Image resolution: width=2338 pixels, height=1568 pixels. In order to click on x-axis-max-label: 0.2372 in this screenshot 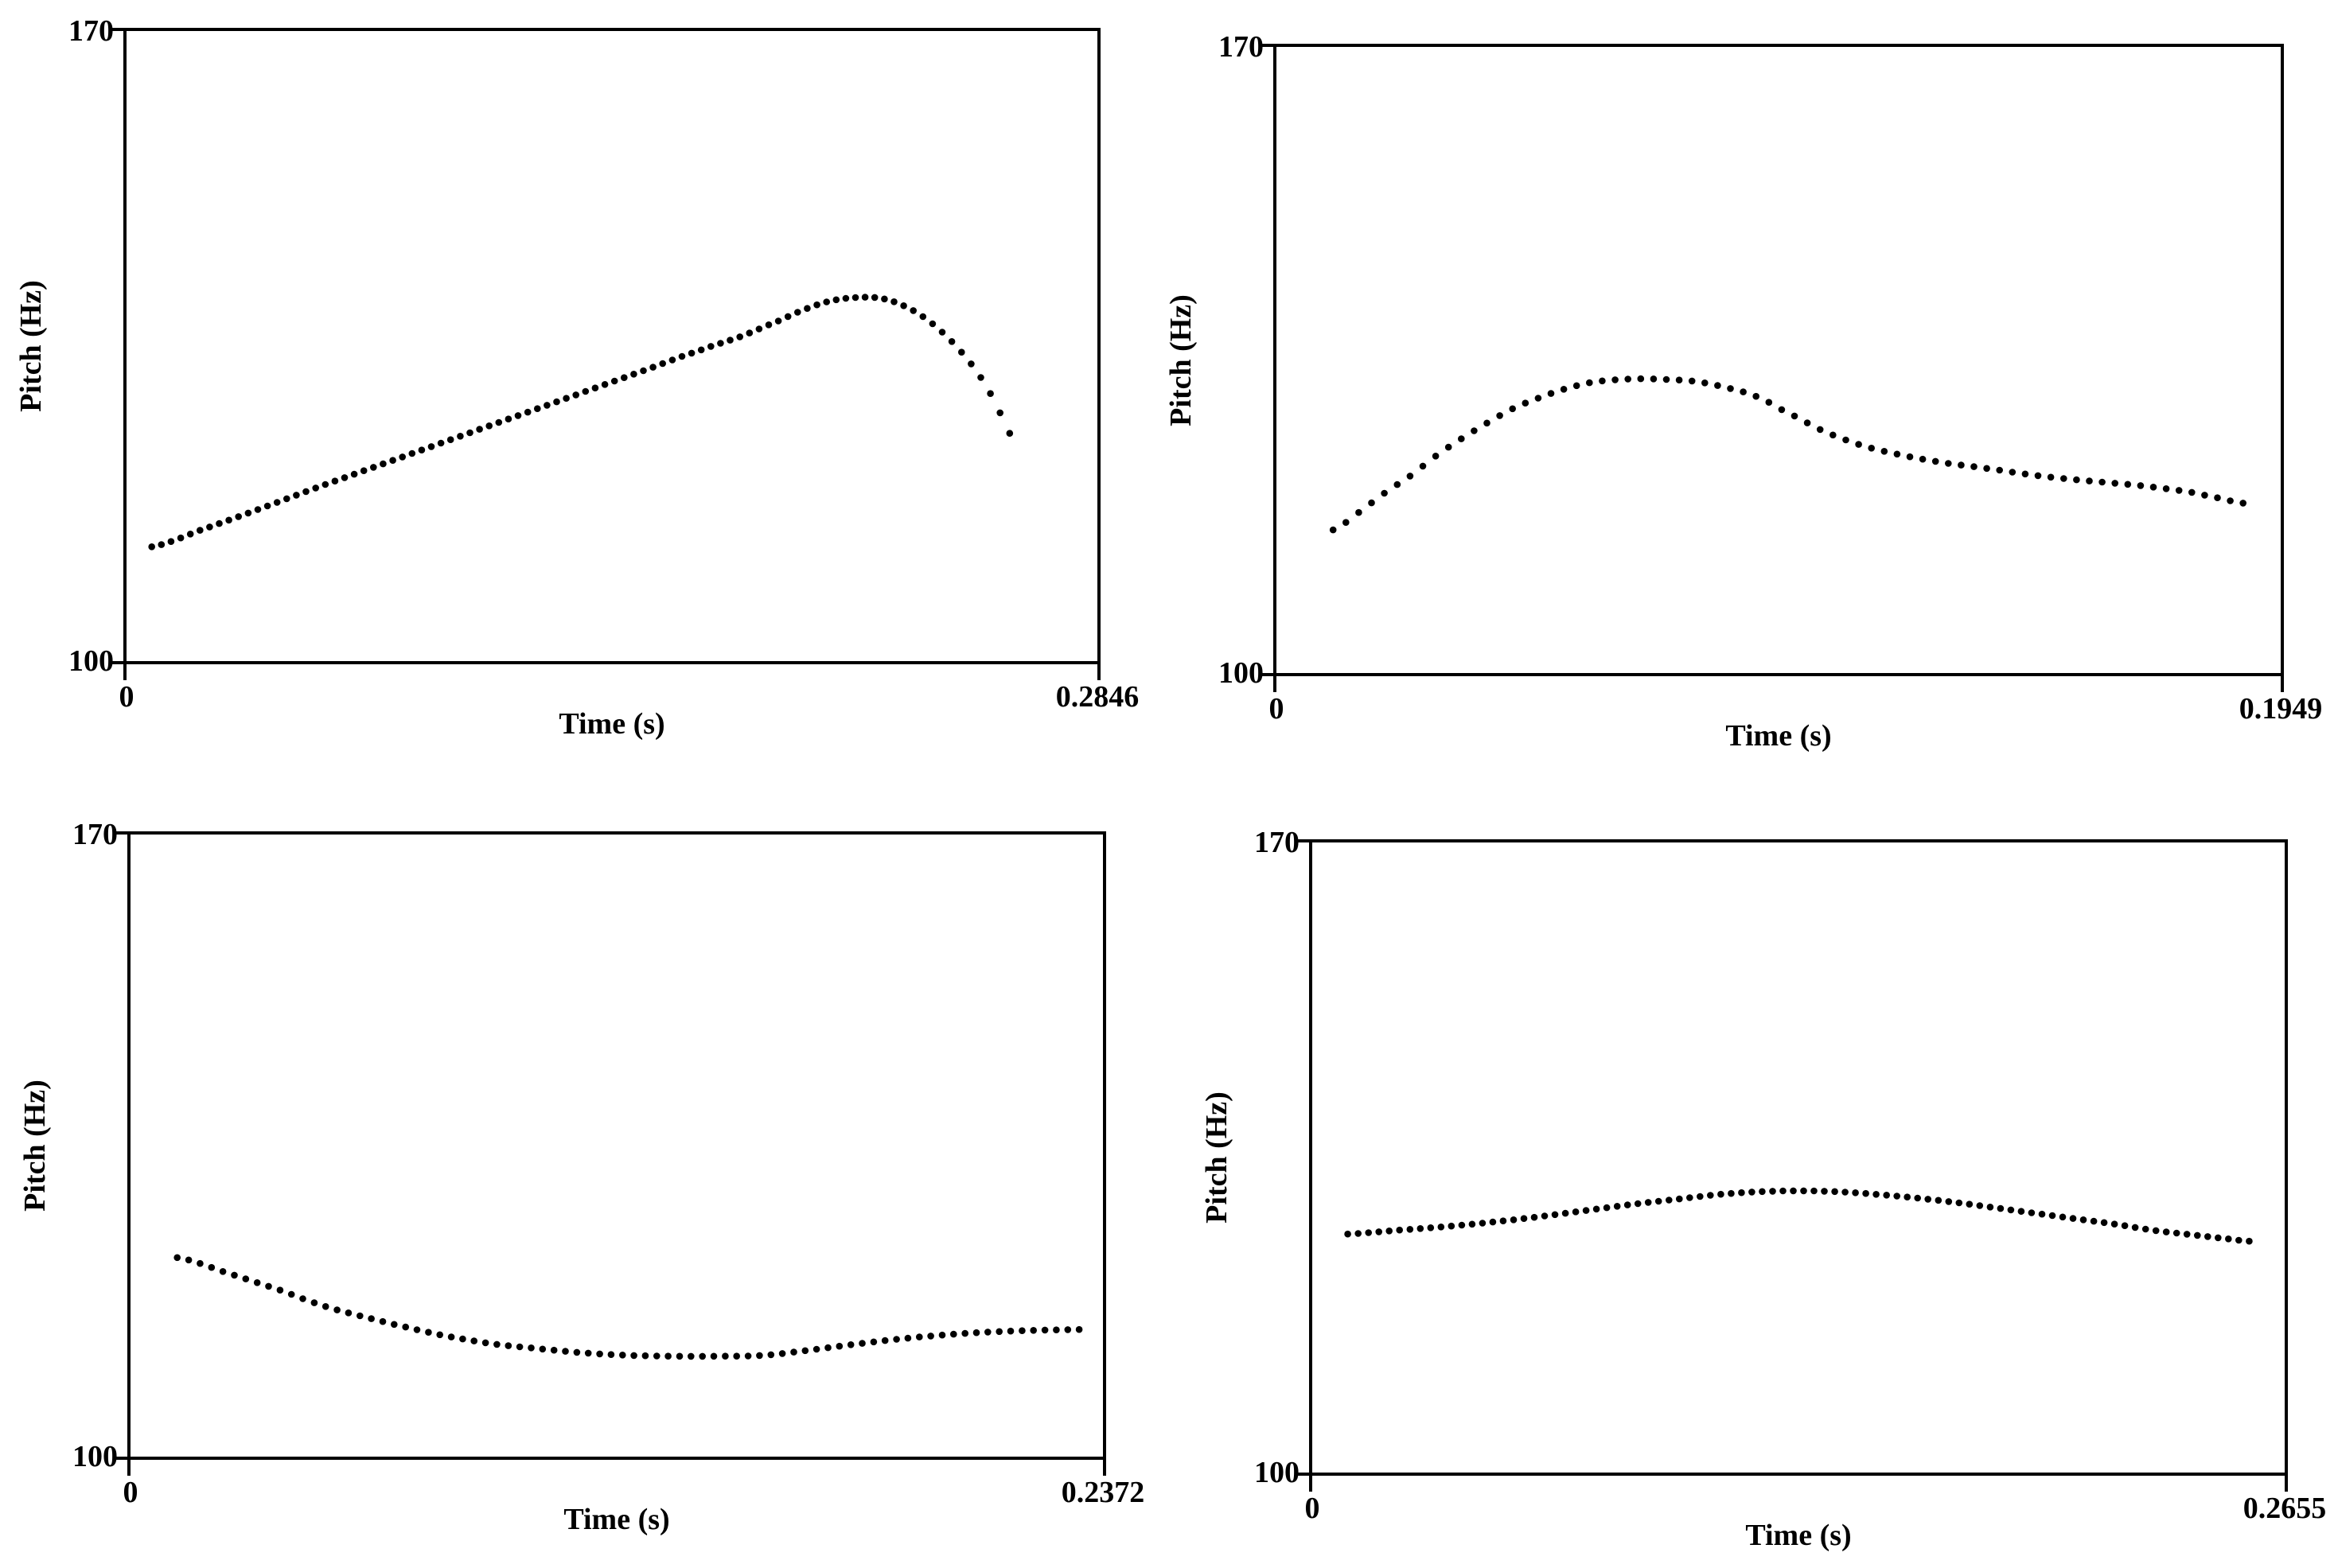, I will do `click(1103, 1492)`.